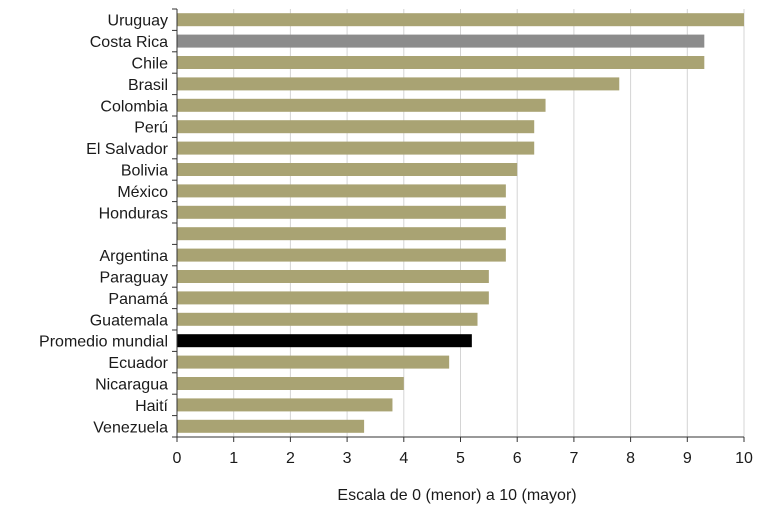 This screenshot has height=508, width=765. Describe the element at coordinates (290, 383) in the screenshot. I see `bar-nicaragua` at that location.